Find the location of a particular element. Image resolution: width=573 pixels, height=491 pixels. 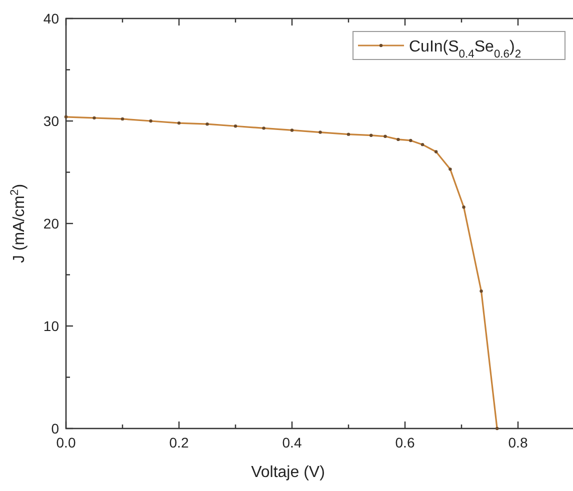

y-tick-label: 30 is located at coordinates (51, 121).